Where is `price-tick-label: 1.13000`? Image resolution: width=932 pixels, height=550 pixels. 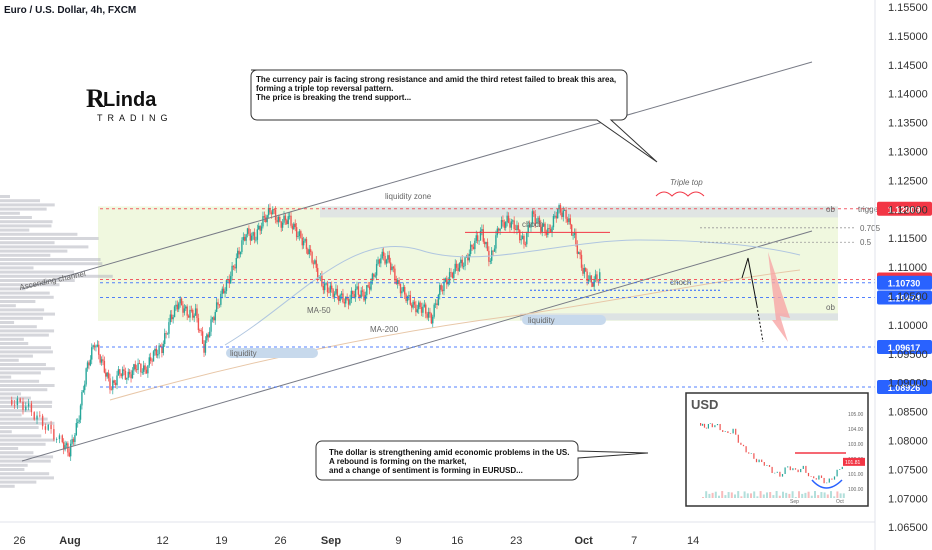 price-tick-label: 1.13000 is located at coordinates (908, 153).